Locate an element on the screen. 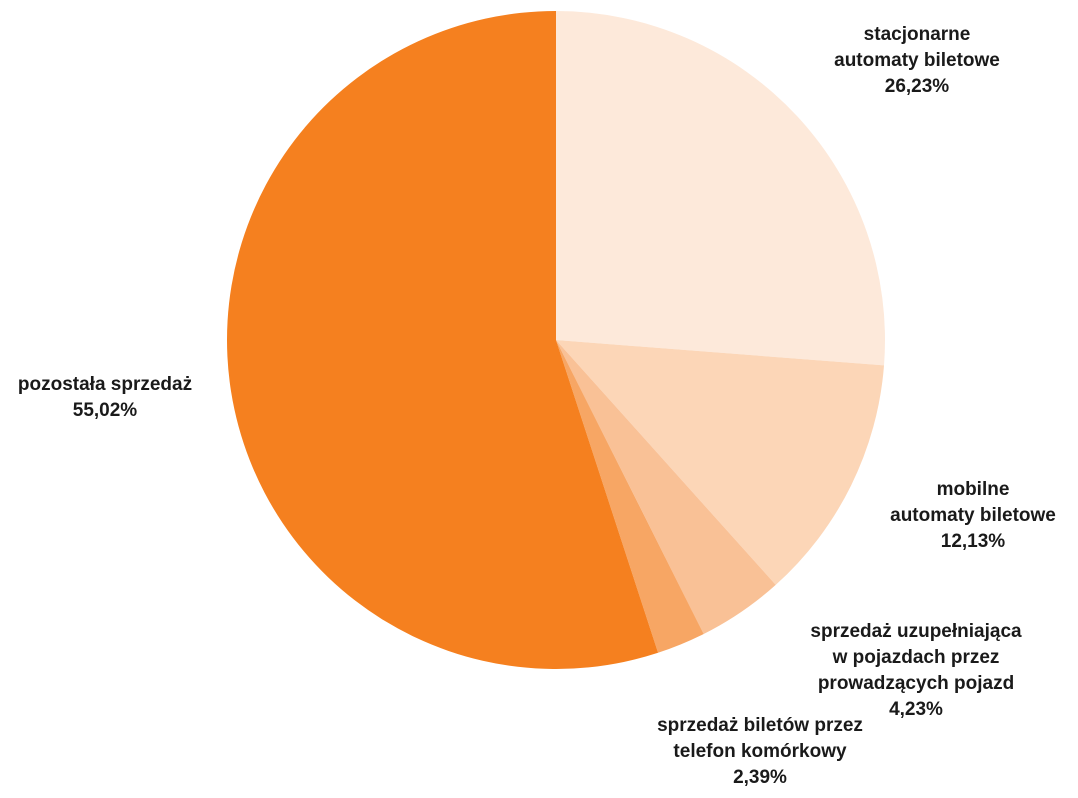  slice-value-label: 26,23% is located at coordinates (917, 86).